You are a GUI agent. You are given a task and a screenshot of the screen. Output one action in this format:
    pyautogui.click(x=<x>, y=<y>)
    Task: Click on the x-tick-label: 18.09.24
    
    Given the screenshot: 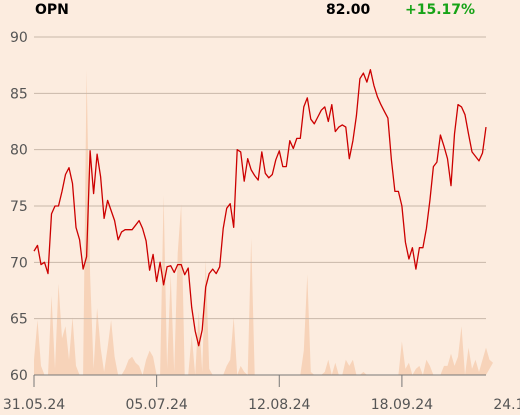 What is the action you would take?
    pyautogui.click(x=402, y=405)
    